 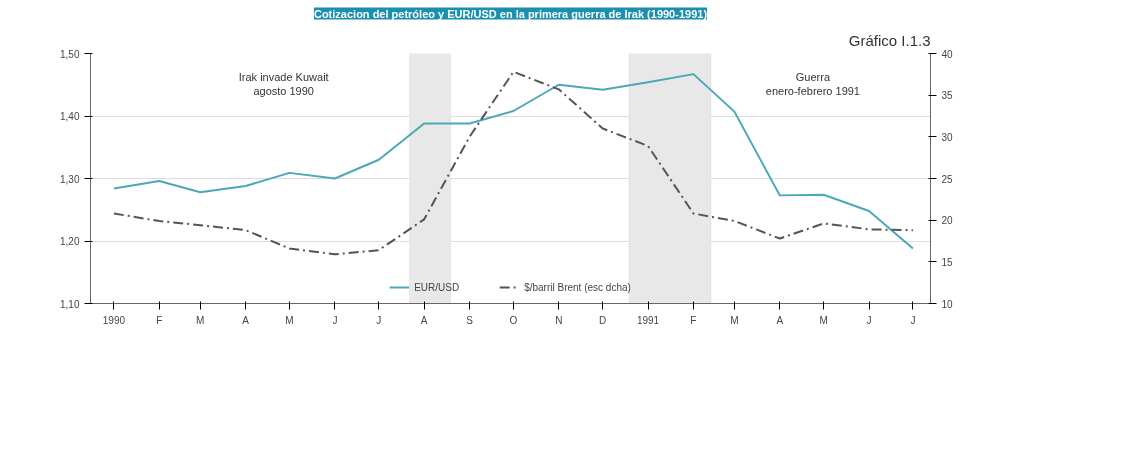 What do you see at coordinates (437, 287) in the screenshot?
I see `legend-label: EUR/USD` at bounding box center [437, 287].